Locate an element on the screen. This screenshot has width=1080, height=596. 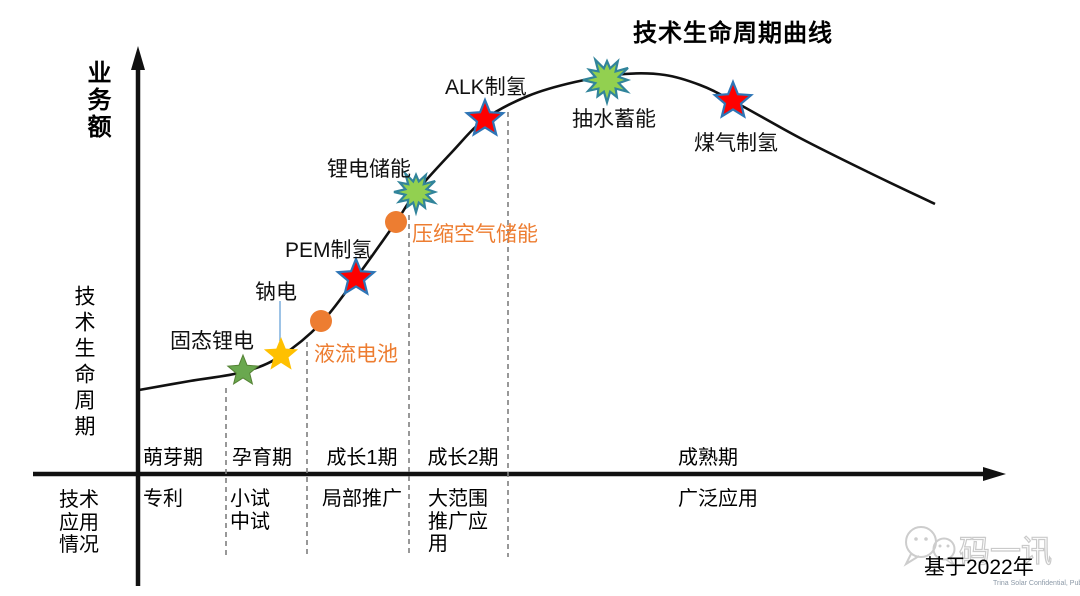
phase-label-growth-2: 成长2期 is located at coordinates (463, 458).